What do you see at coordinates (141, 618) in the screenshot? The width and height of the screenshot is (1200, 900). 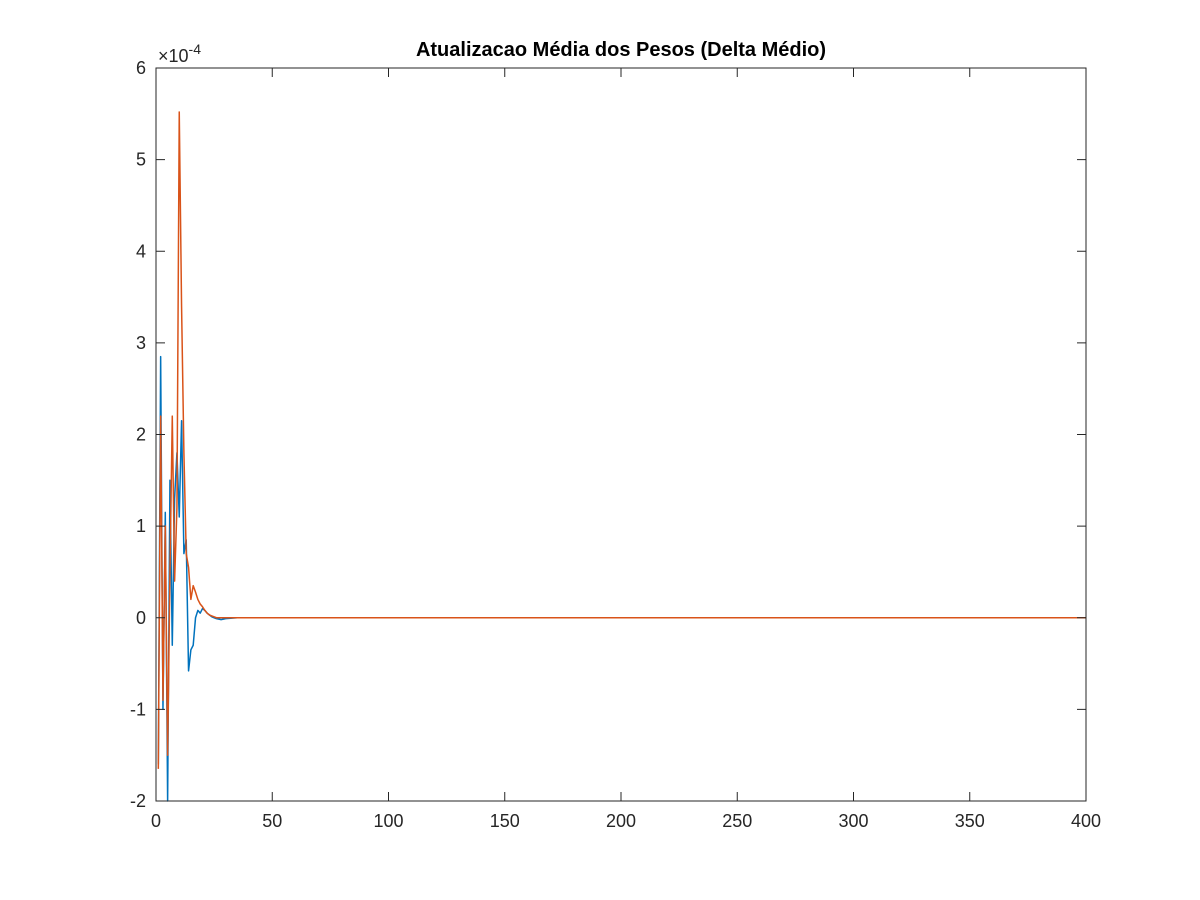 I see `y-tick-label: 0` at bounding box center [141, 618].